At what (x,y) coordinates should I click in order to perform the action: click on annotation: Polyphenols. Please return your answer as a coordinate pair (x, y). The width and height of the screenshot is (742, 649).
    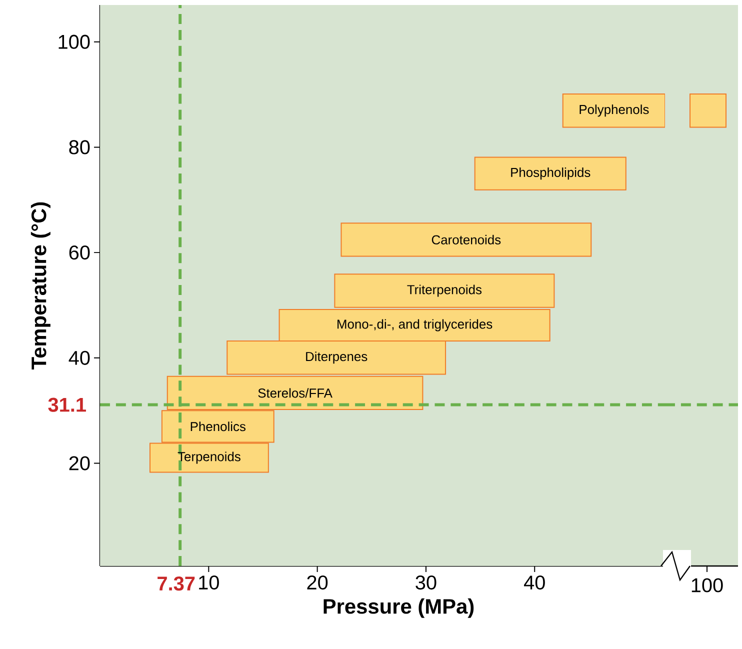
    Looking at the image, I should click on (614, 110).